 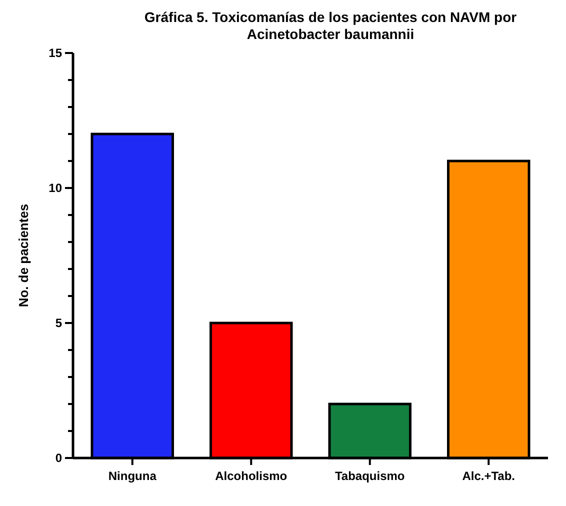 What do you see at coordinates (58, 458) in the screenshot?
I see `y-tick-label: 0` at bounding box center [58, 458].